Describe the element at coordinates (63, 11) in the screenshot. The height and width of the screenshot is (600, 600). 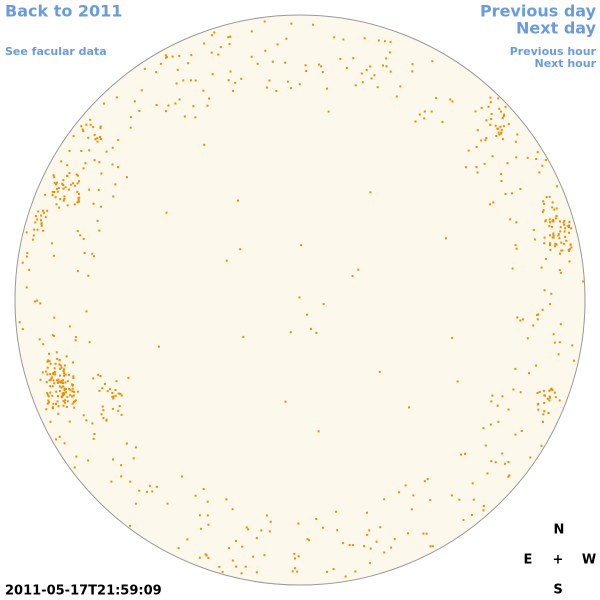
I see `back-link: Back to 2011` at that location.